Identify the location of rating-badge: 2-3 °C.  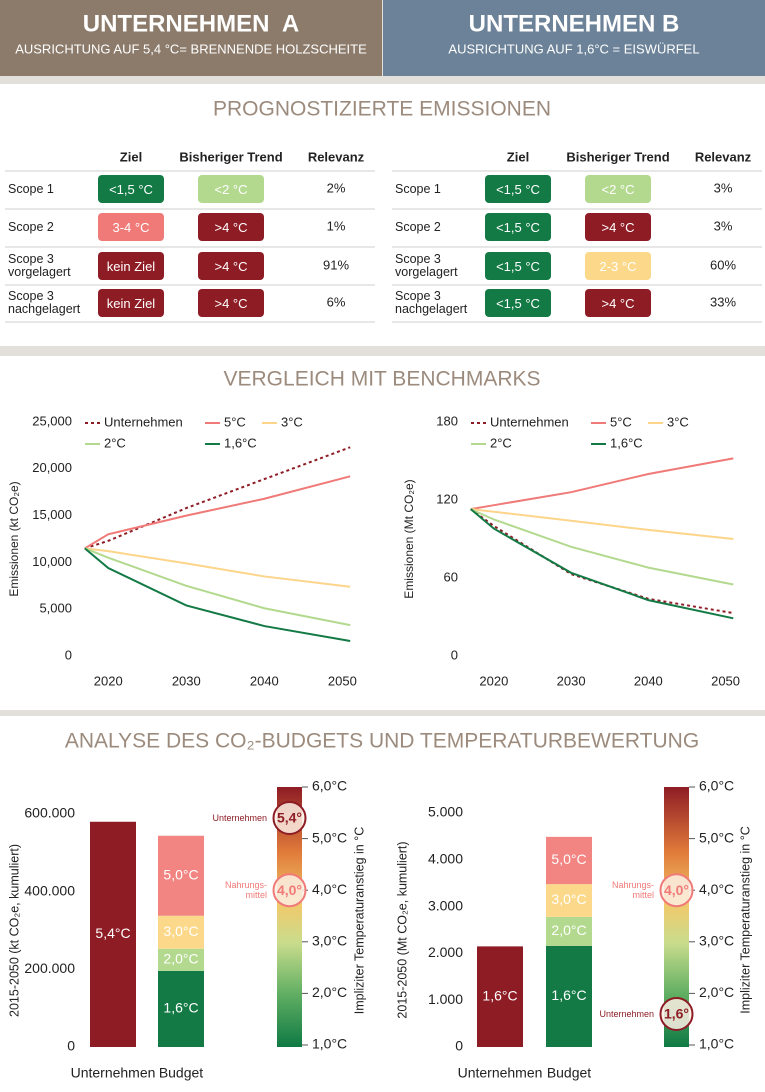
(618, 266).